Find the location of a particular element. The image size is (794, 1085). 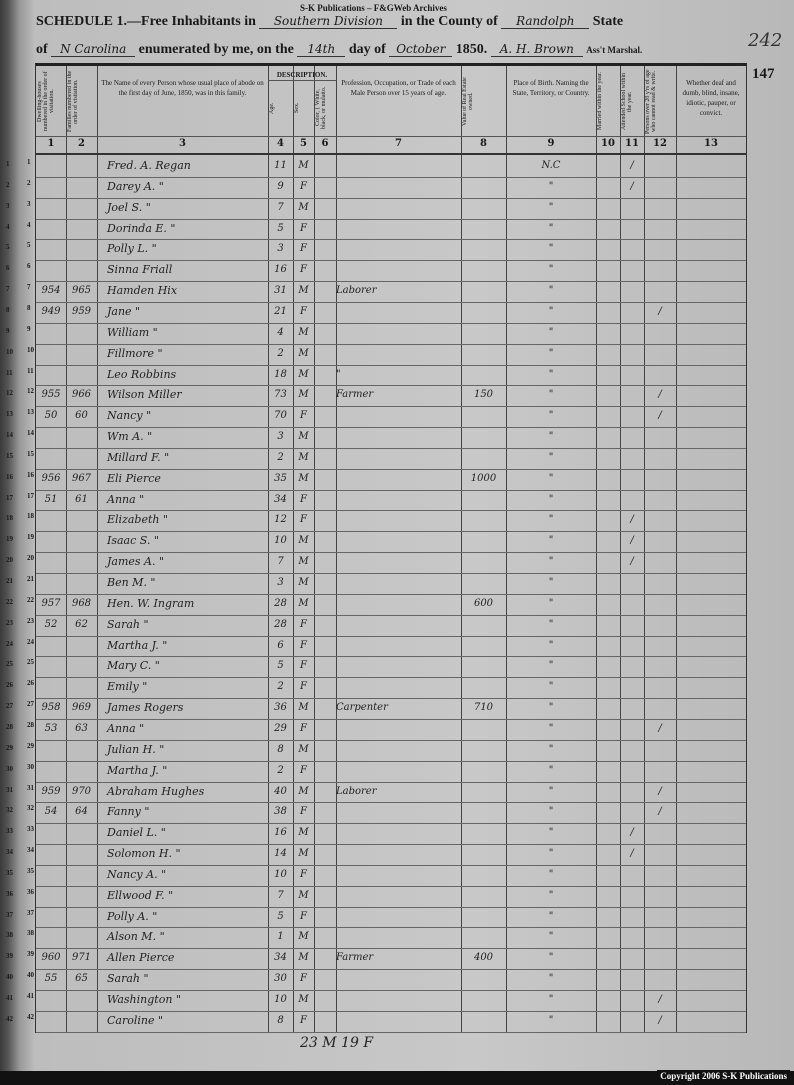

cell-name: Fillmore " is located at coordinates (135, 353).